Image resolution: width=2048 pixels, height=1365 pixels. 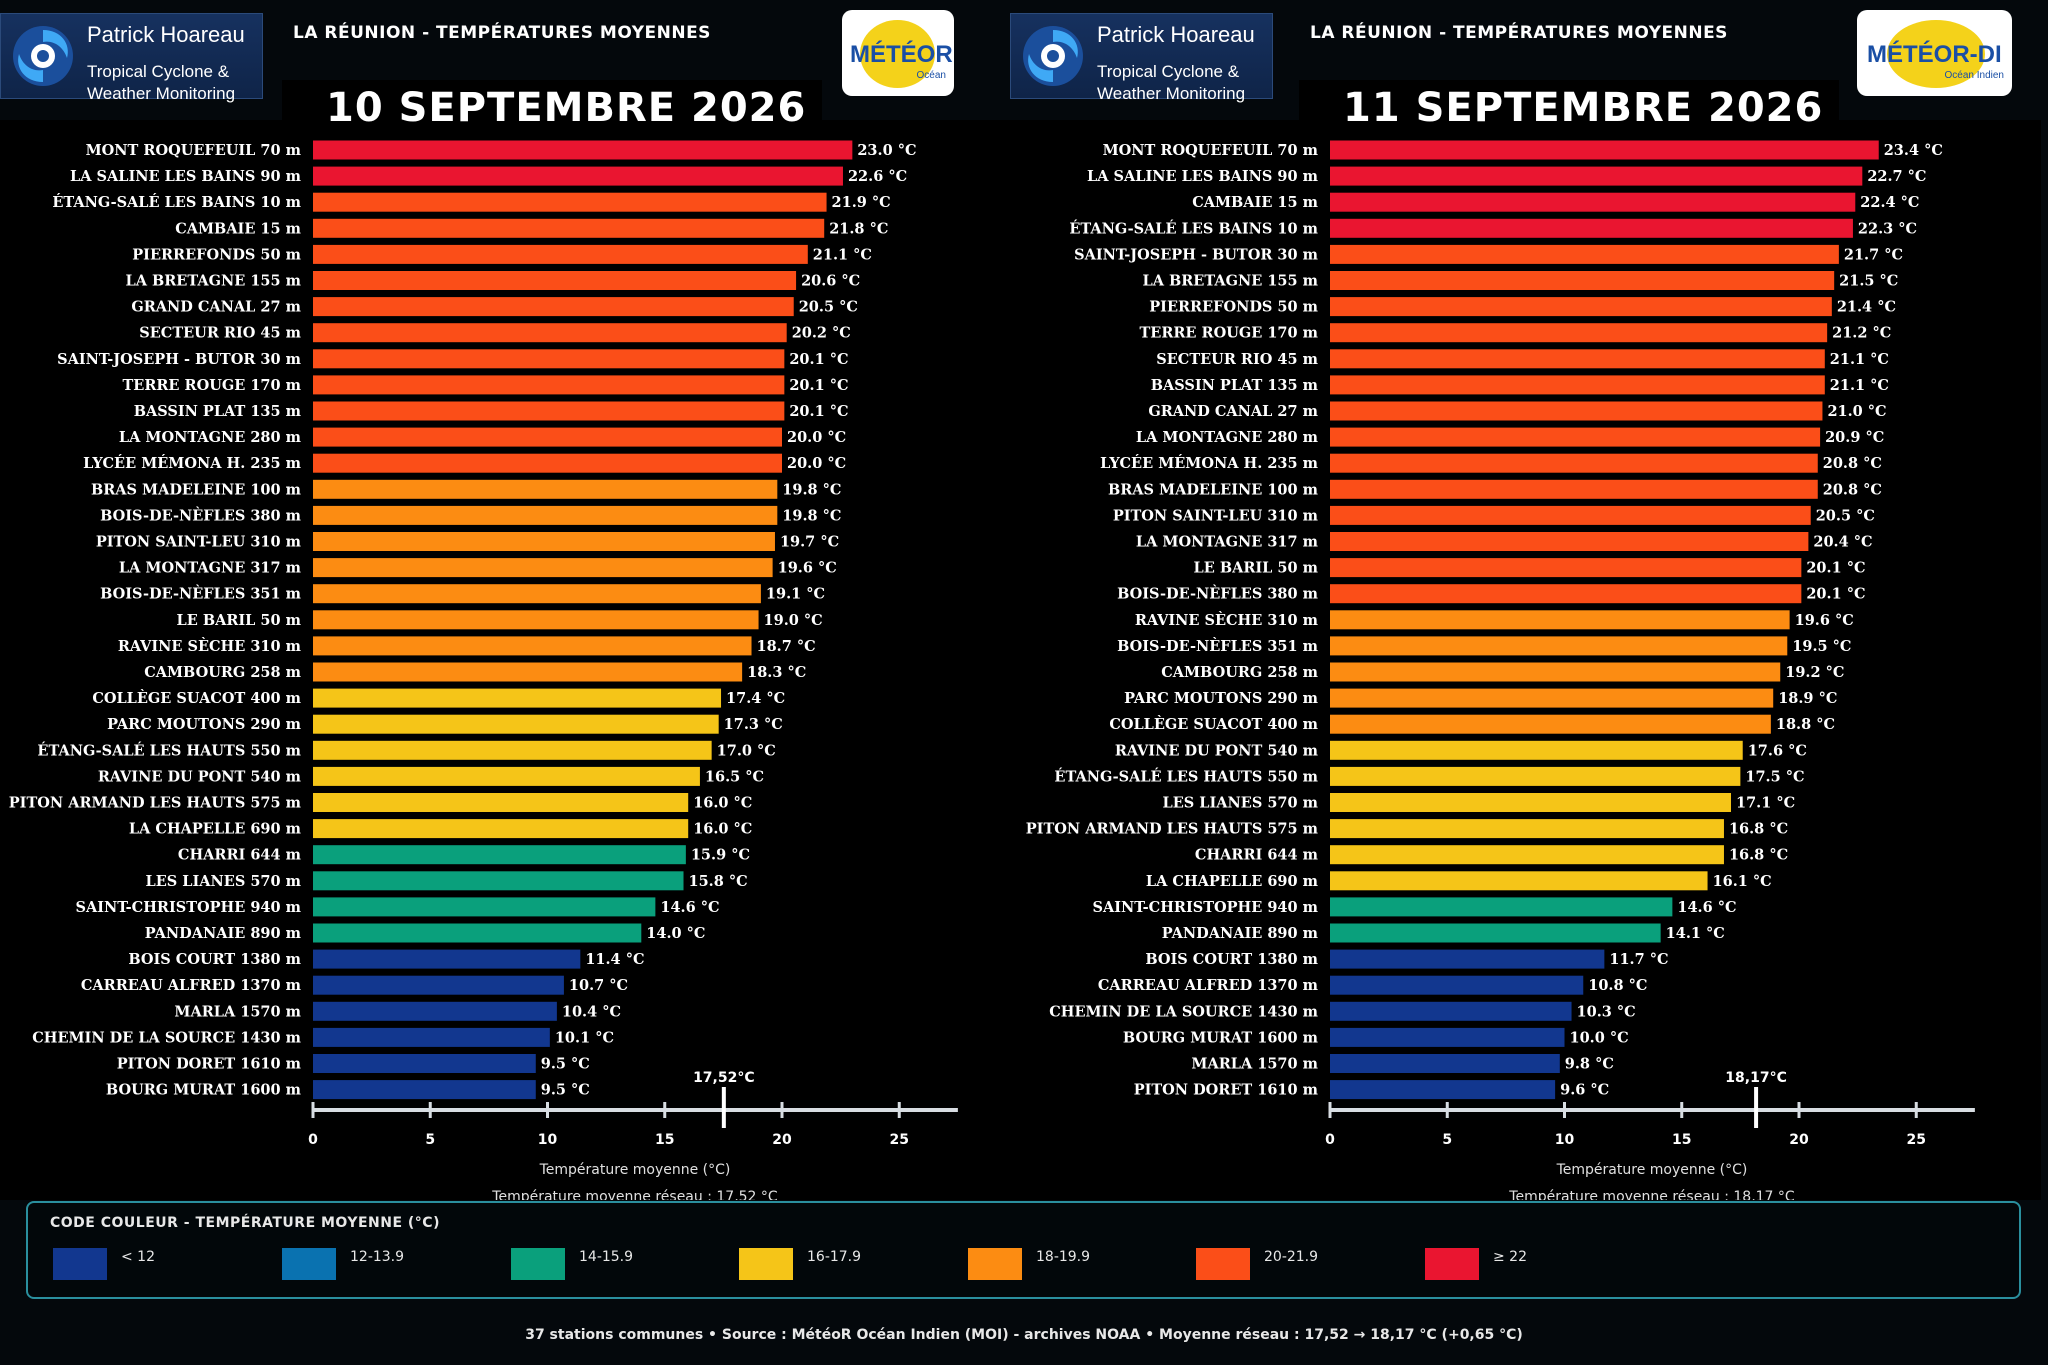 I want to click on value-label: 9.8 °C, so click(x=1589, y=1064).